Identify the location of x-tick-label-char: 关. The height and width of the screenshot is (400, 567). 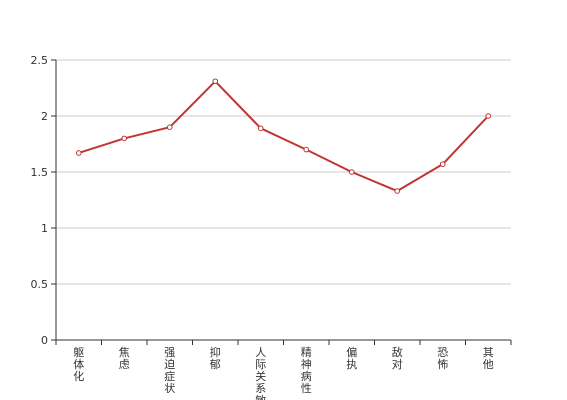
(260, 376).